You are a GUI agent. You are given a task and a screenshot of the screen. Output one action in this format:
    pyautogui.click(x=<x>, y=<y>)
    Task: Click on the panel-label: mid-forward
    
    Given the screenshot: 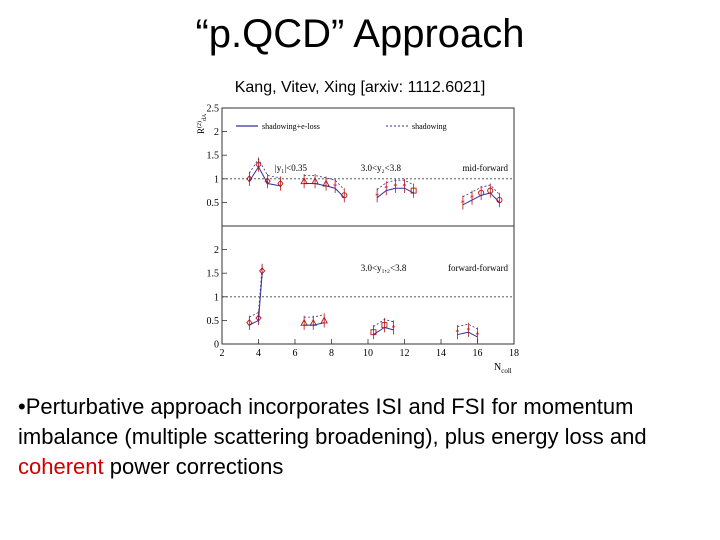 What is the action you would take?
    pyautogui.click(x=486, y=168)
    